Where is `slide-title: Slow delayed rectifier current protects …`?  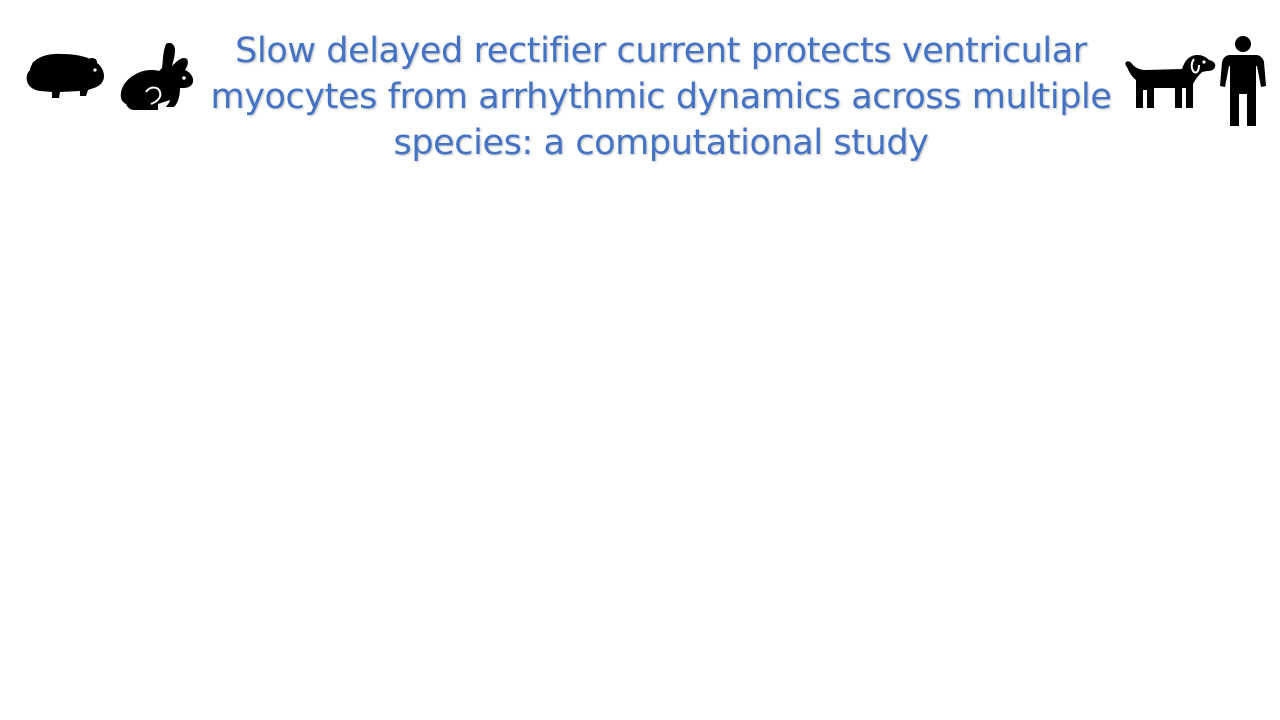 slide-title: Slow delayed rectifier current protects … is located at coordinates (661, 97).